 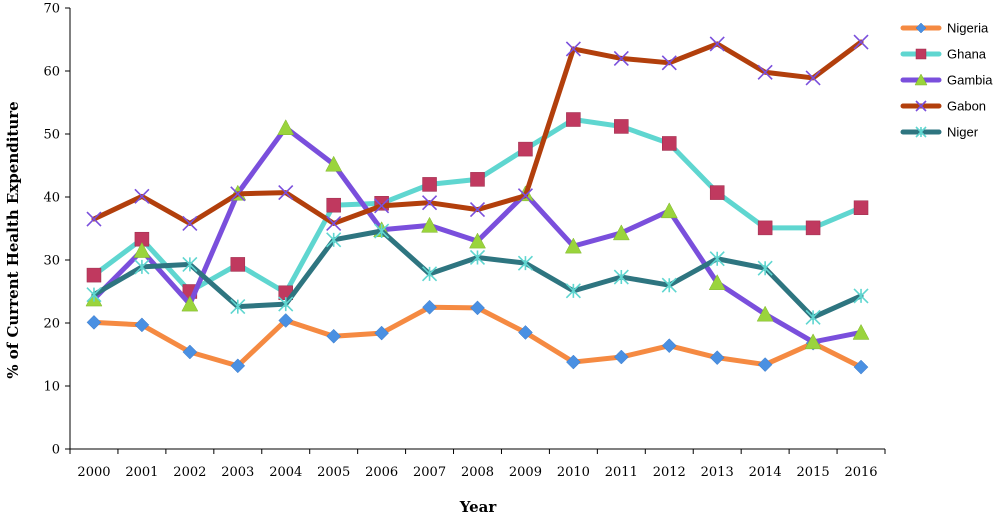 What do you see at coordinates (237, 472) in the screenshot?
I see `x-tick-label: 2003` at bounding box center [237, 472].